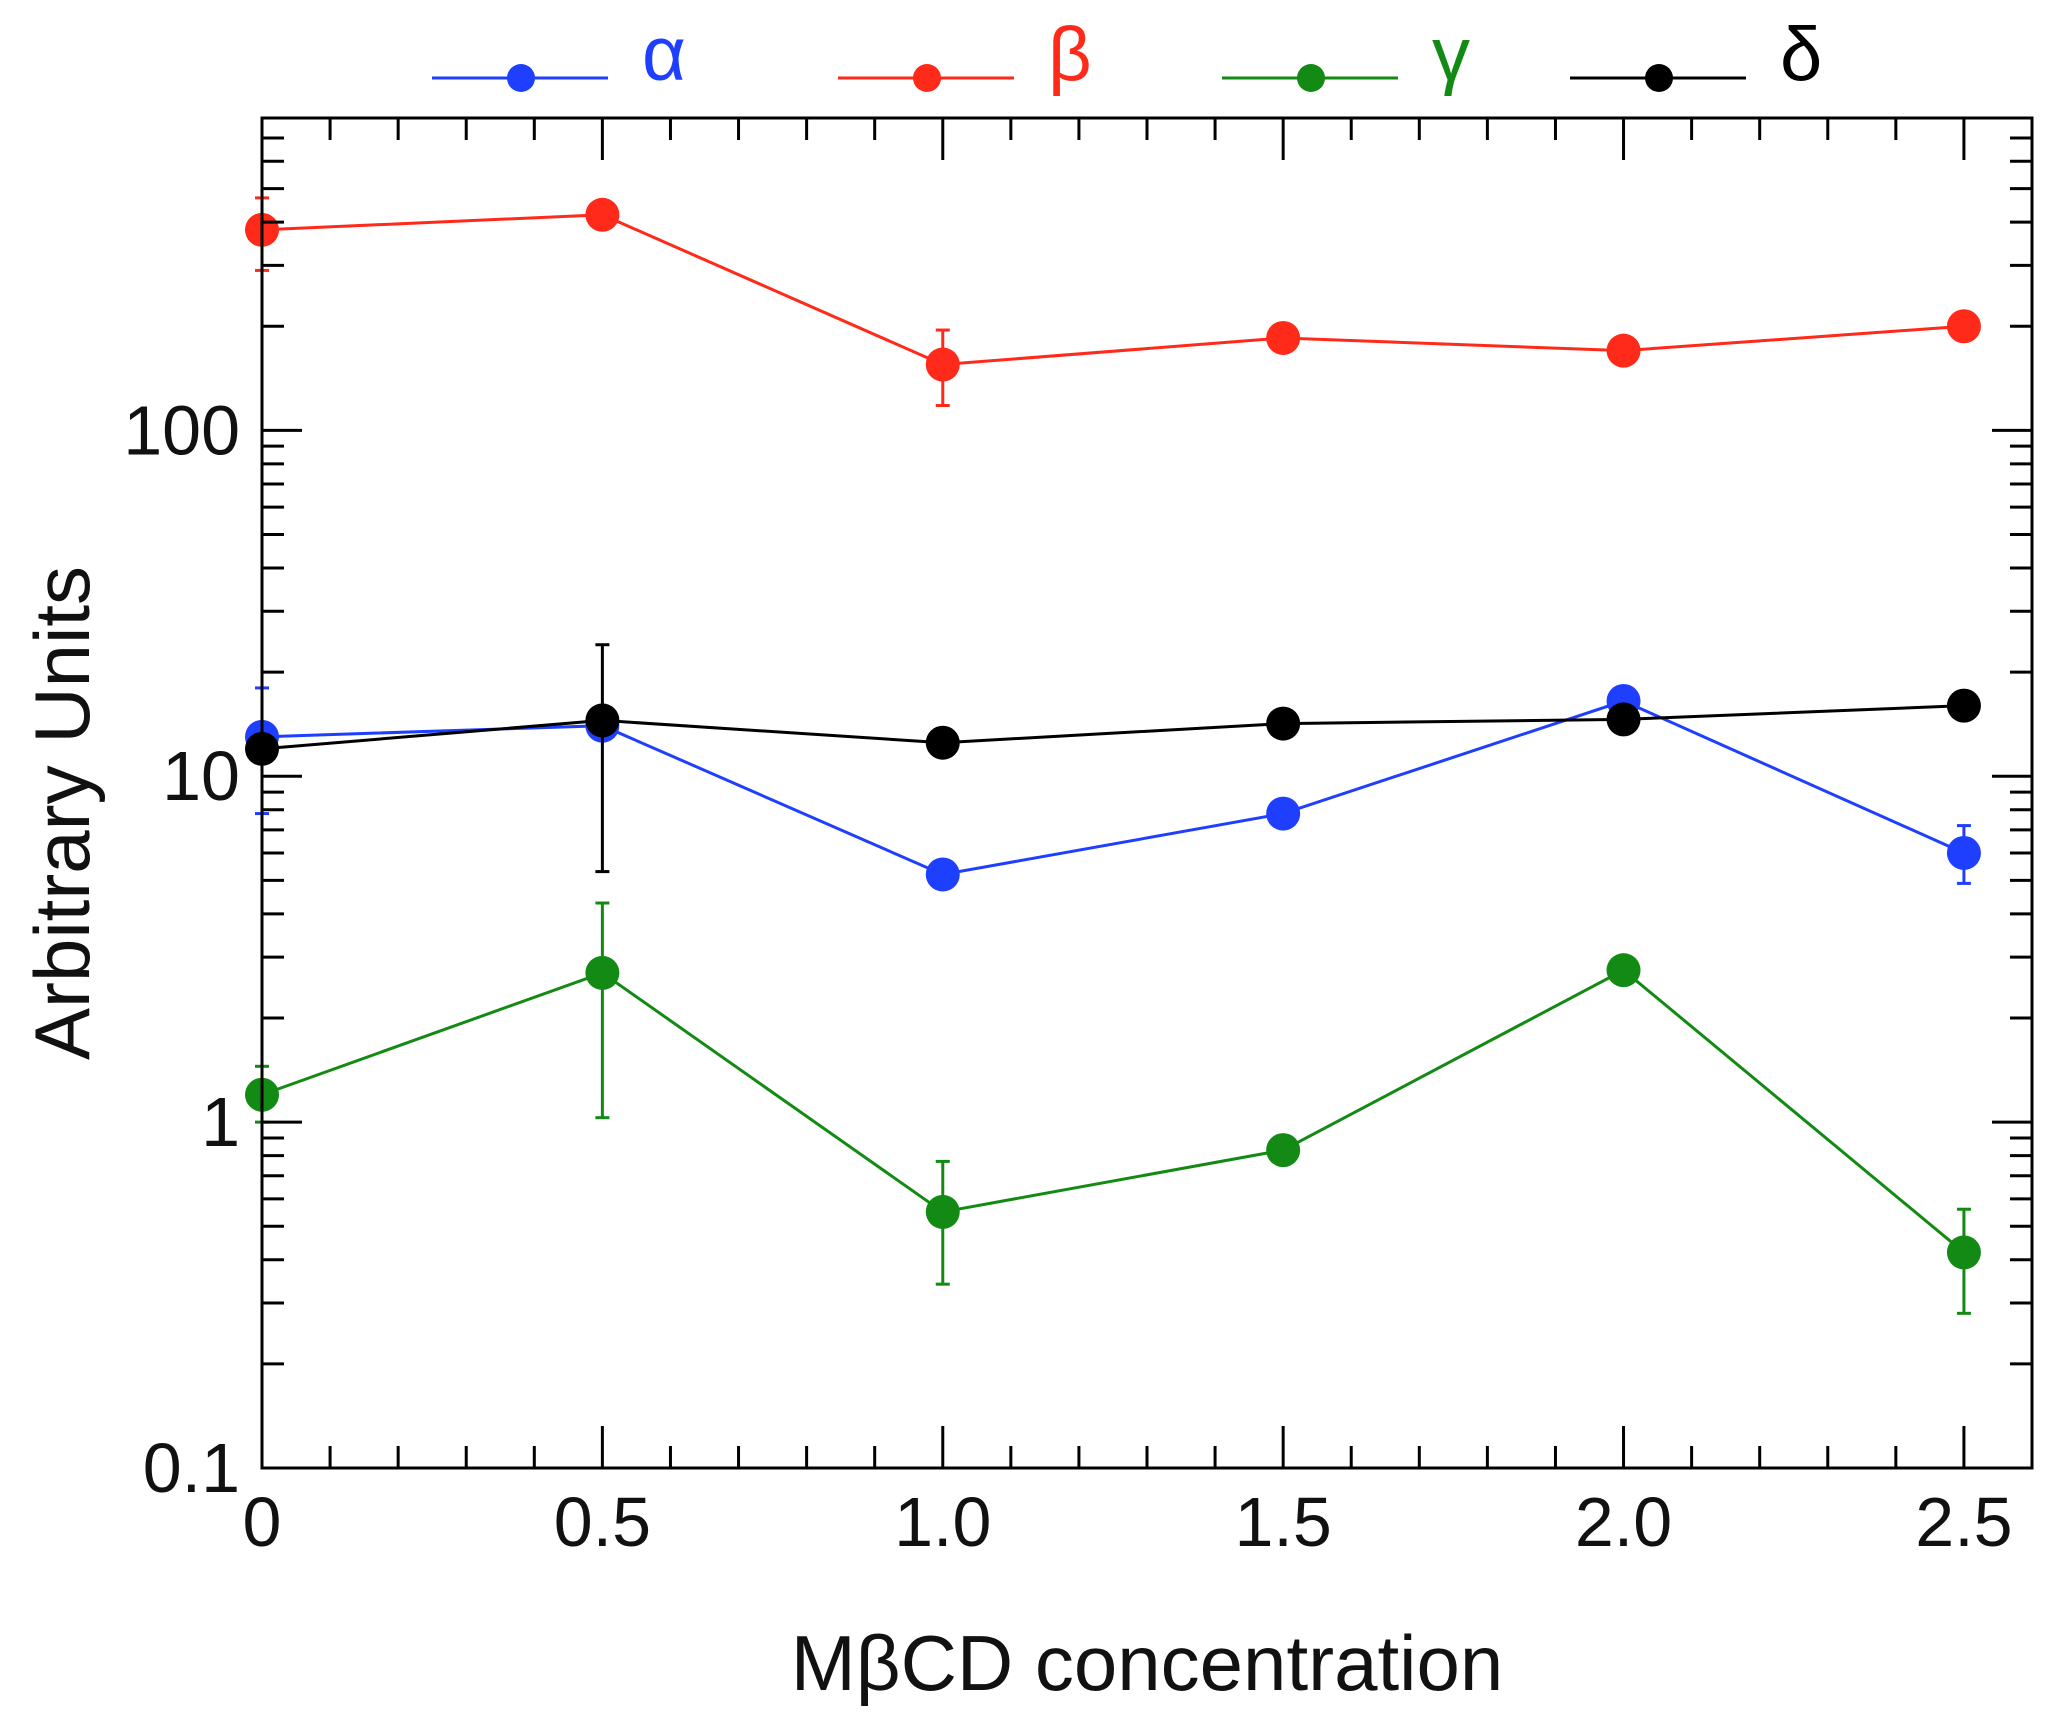 The height and width of the screenshot is (1723, 2053). I want to click on y-tick-label: 1, so click(220, 1122).